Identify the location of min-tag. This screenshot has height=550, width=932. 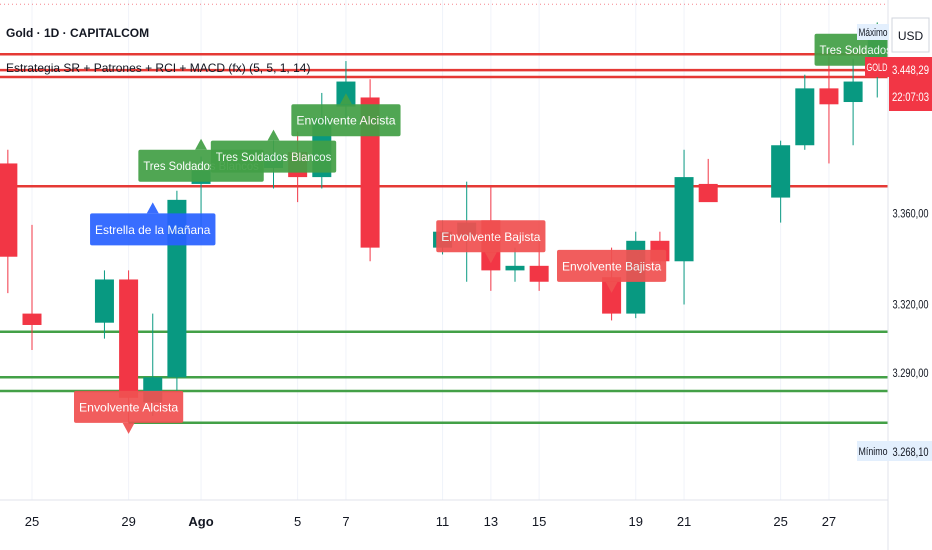
(873, 451).